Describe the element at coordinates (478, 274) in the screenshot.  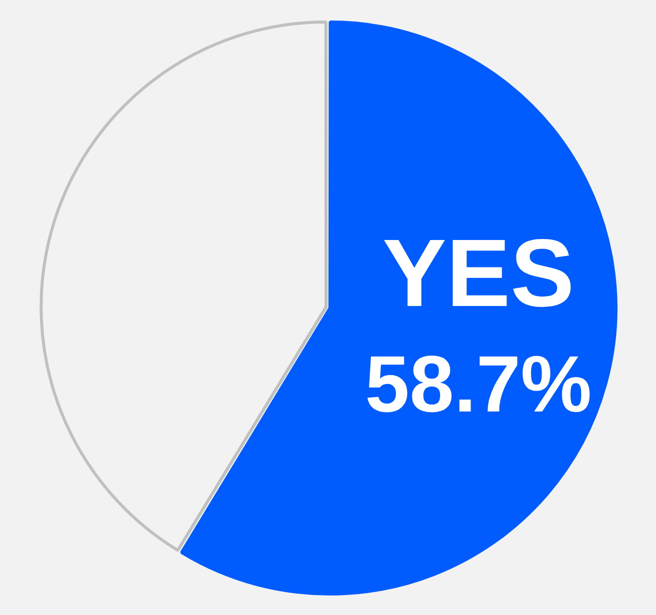
I see `slice-label: YES` at that location.